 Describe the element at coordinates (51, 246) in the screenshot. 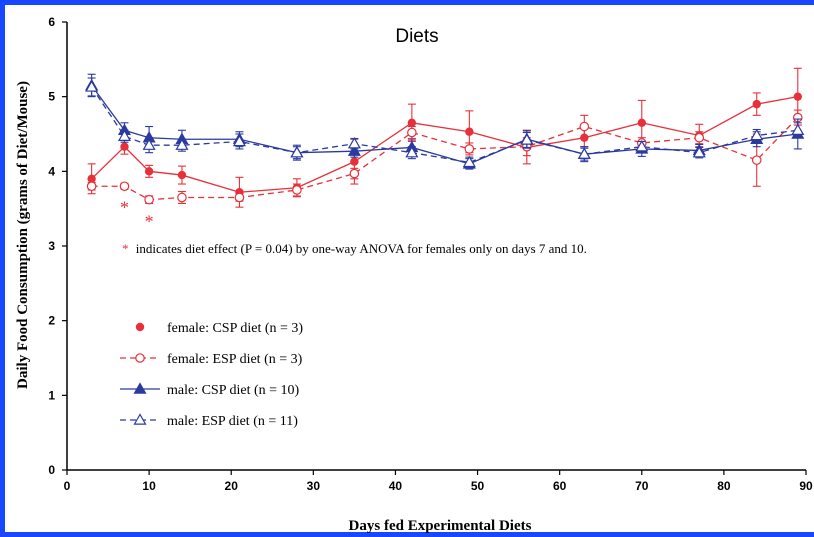

I see `y-tick-label: 3` at that location.